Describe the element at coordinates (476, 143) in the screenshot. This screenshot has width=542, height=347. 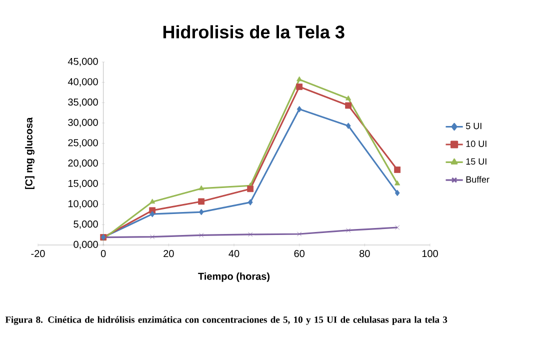
I see `legend-label: 10 UI` at that location.